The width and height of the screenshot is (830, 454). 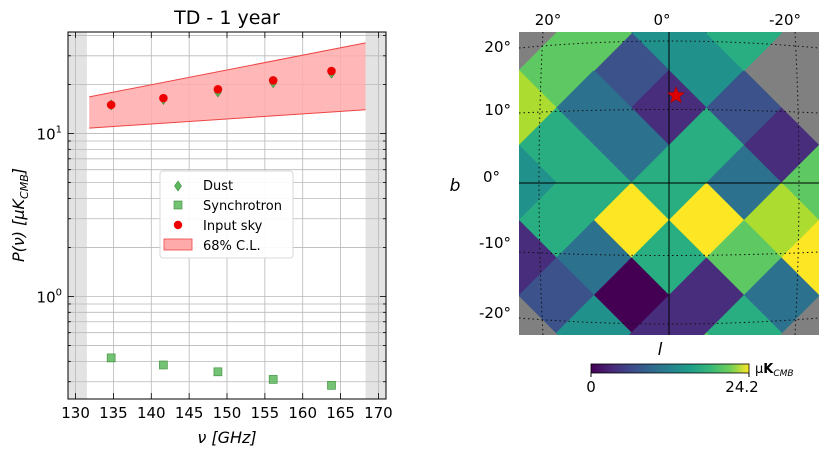 I want to click on x-tick-label: 130, so click(x=75, y=413).